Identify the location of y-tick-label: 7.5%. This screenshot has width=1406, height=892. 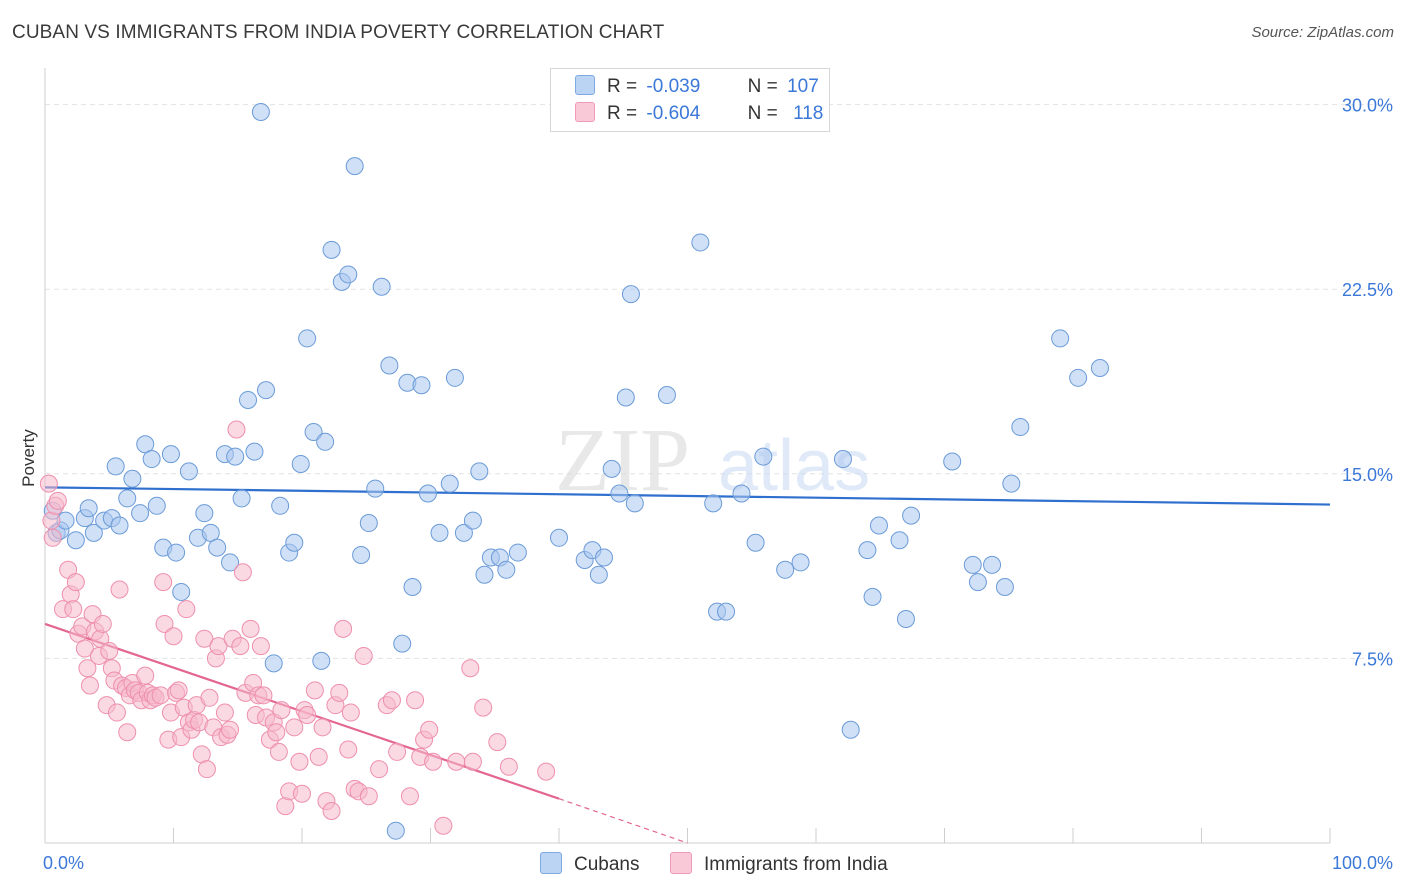
(1372, 659).